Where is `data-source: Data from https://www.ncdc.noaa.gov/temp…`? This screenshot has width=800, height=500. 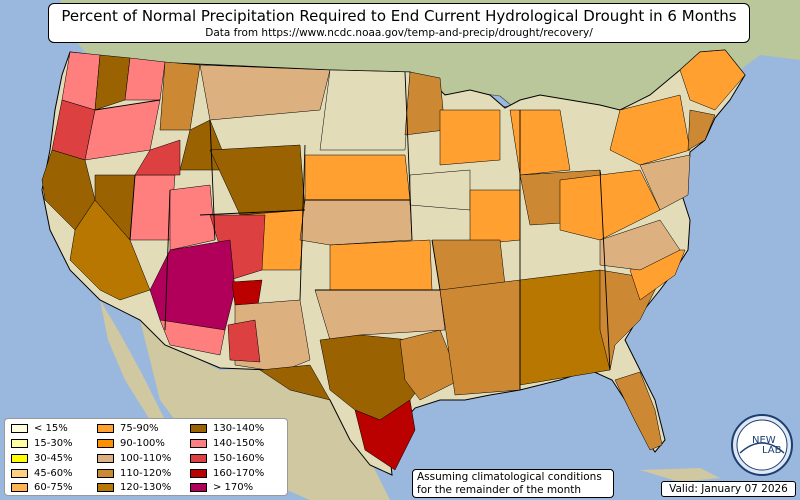
data-source: Data from https://www.ncdc.noaa.gov/temp… is located at coordinates (399, 33).